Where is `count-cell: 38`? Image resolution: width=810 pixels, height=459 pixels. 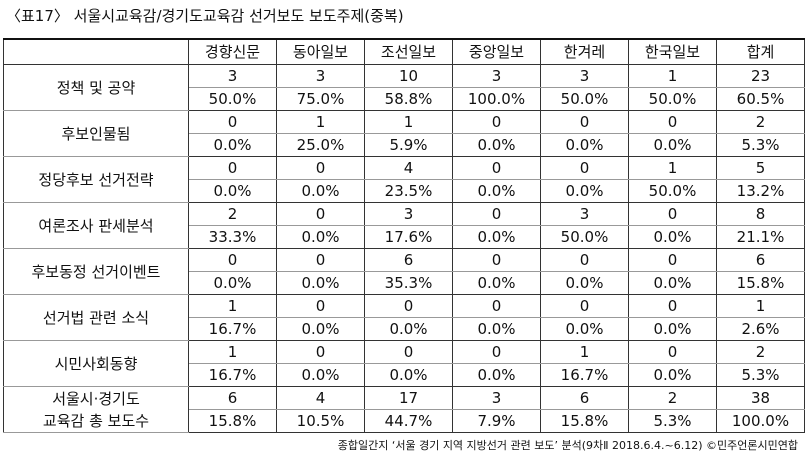 count-cell: 38 is located at coordinates (760, 398).